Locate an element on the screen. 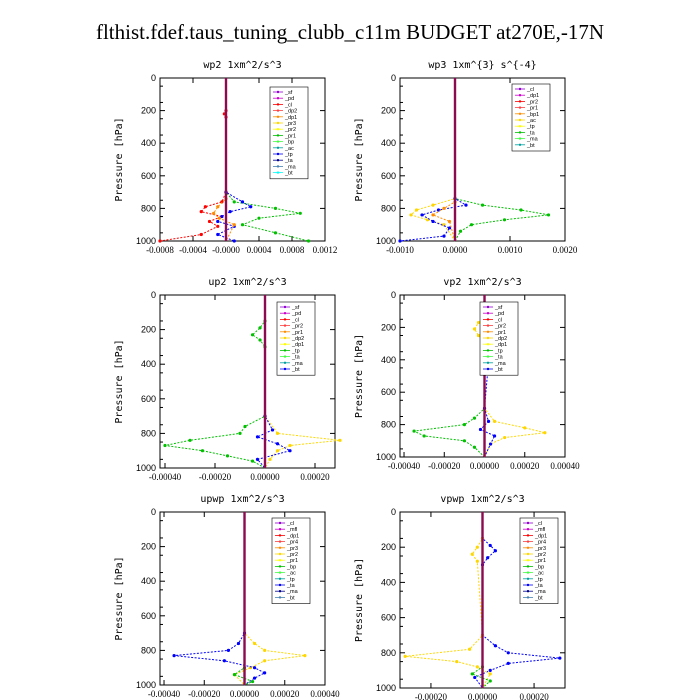  y-tick-label: 1000 is located at coordinates (386, 241).